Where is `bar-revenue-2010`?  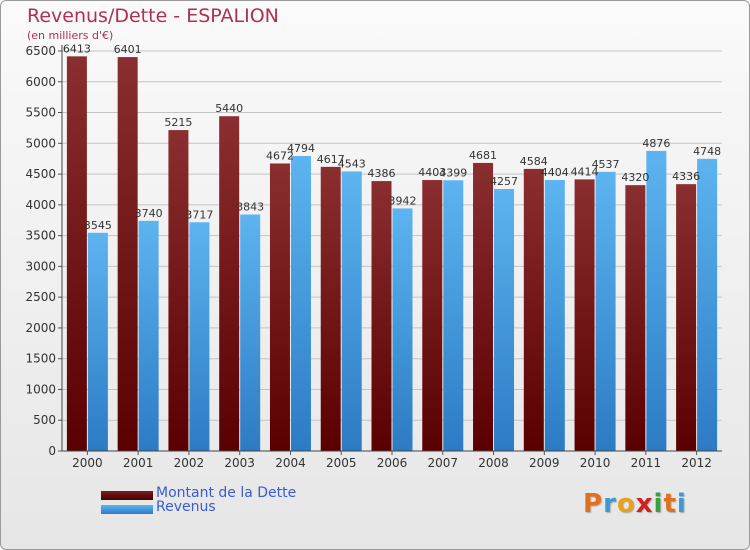 bar-revenue-2010 is located at coordinates (605, 311).